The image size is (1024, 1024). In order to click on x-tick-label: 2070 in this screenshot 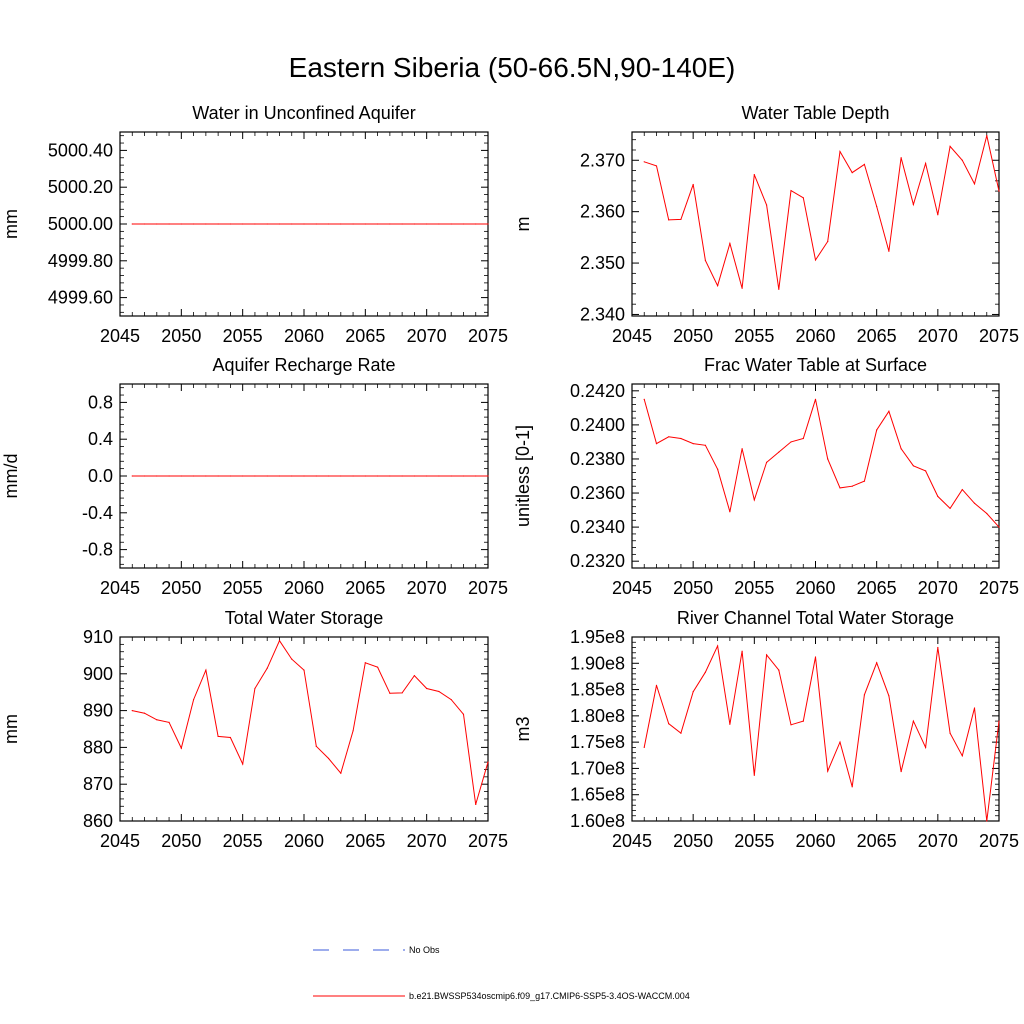, I will do `click(427, 588)`.